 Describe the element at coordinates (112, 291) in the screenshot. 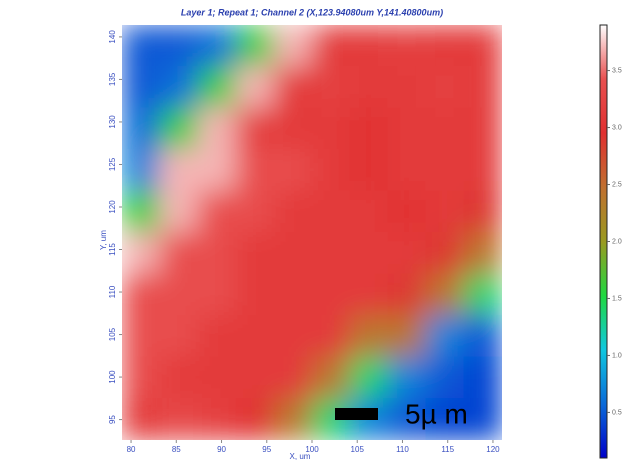

I see `y-tick-label: 110` at that location.